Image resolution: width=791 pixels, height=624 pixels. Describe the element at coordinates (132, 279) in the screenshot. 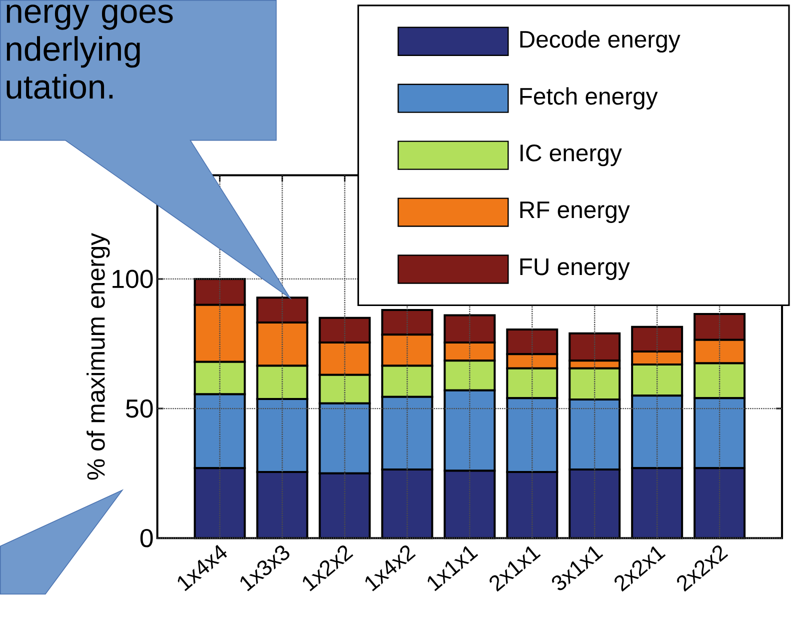

I see `y-tick-label: 100` at that location.